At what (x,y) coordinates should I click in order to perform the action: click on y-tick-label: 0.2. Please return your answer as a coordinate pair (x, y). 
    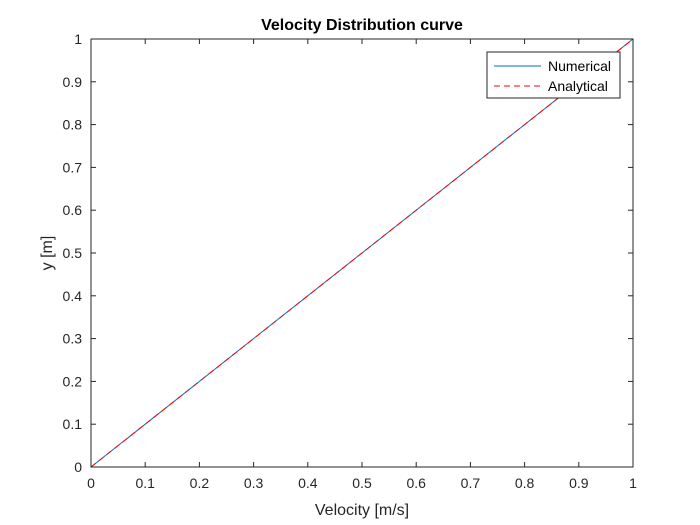
    Looking at the image, I should click on (73, 381).